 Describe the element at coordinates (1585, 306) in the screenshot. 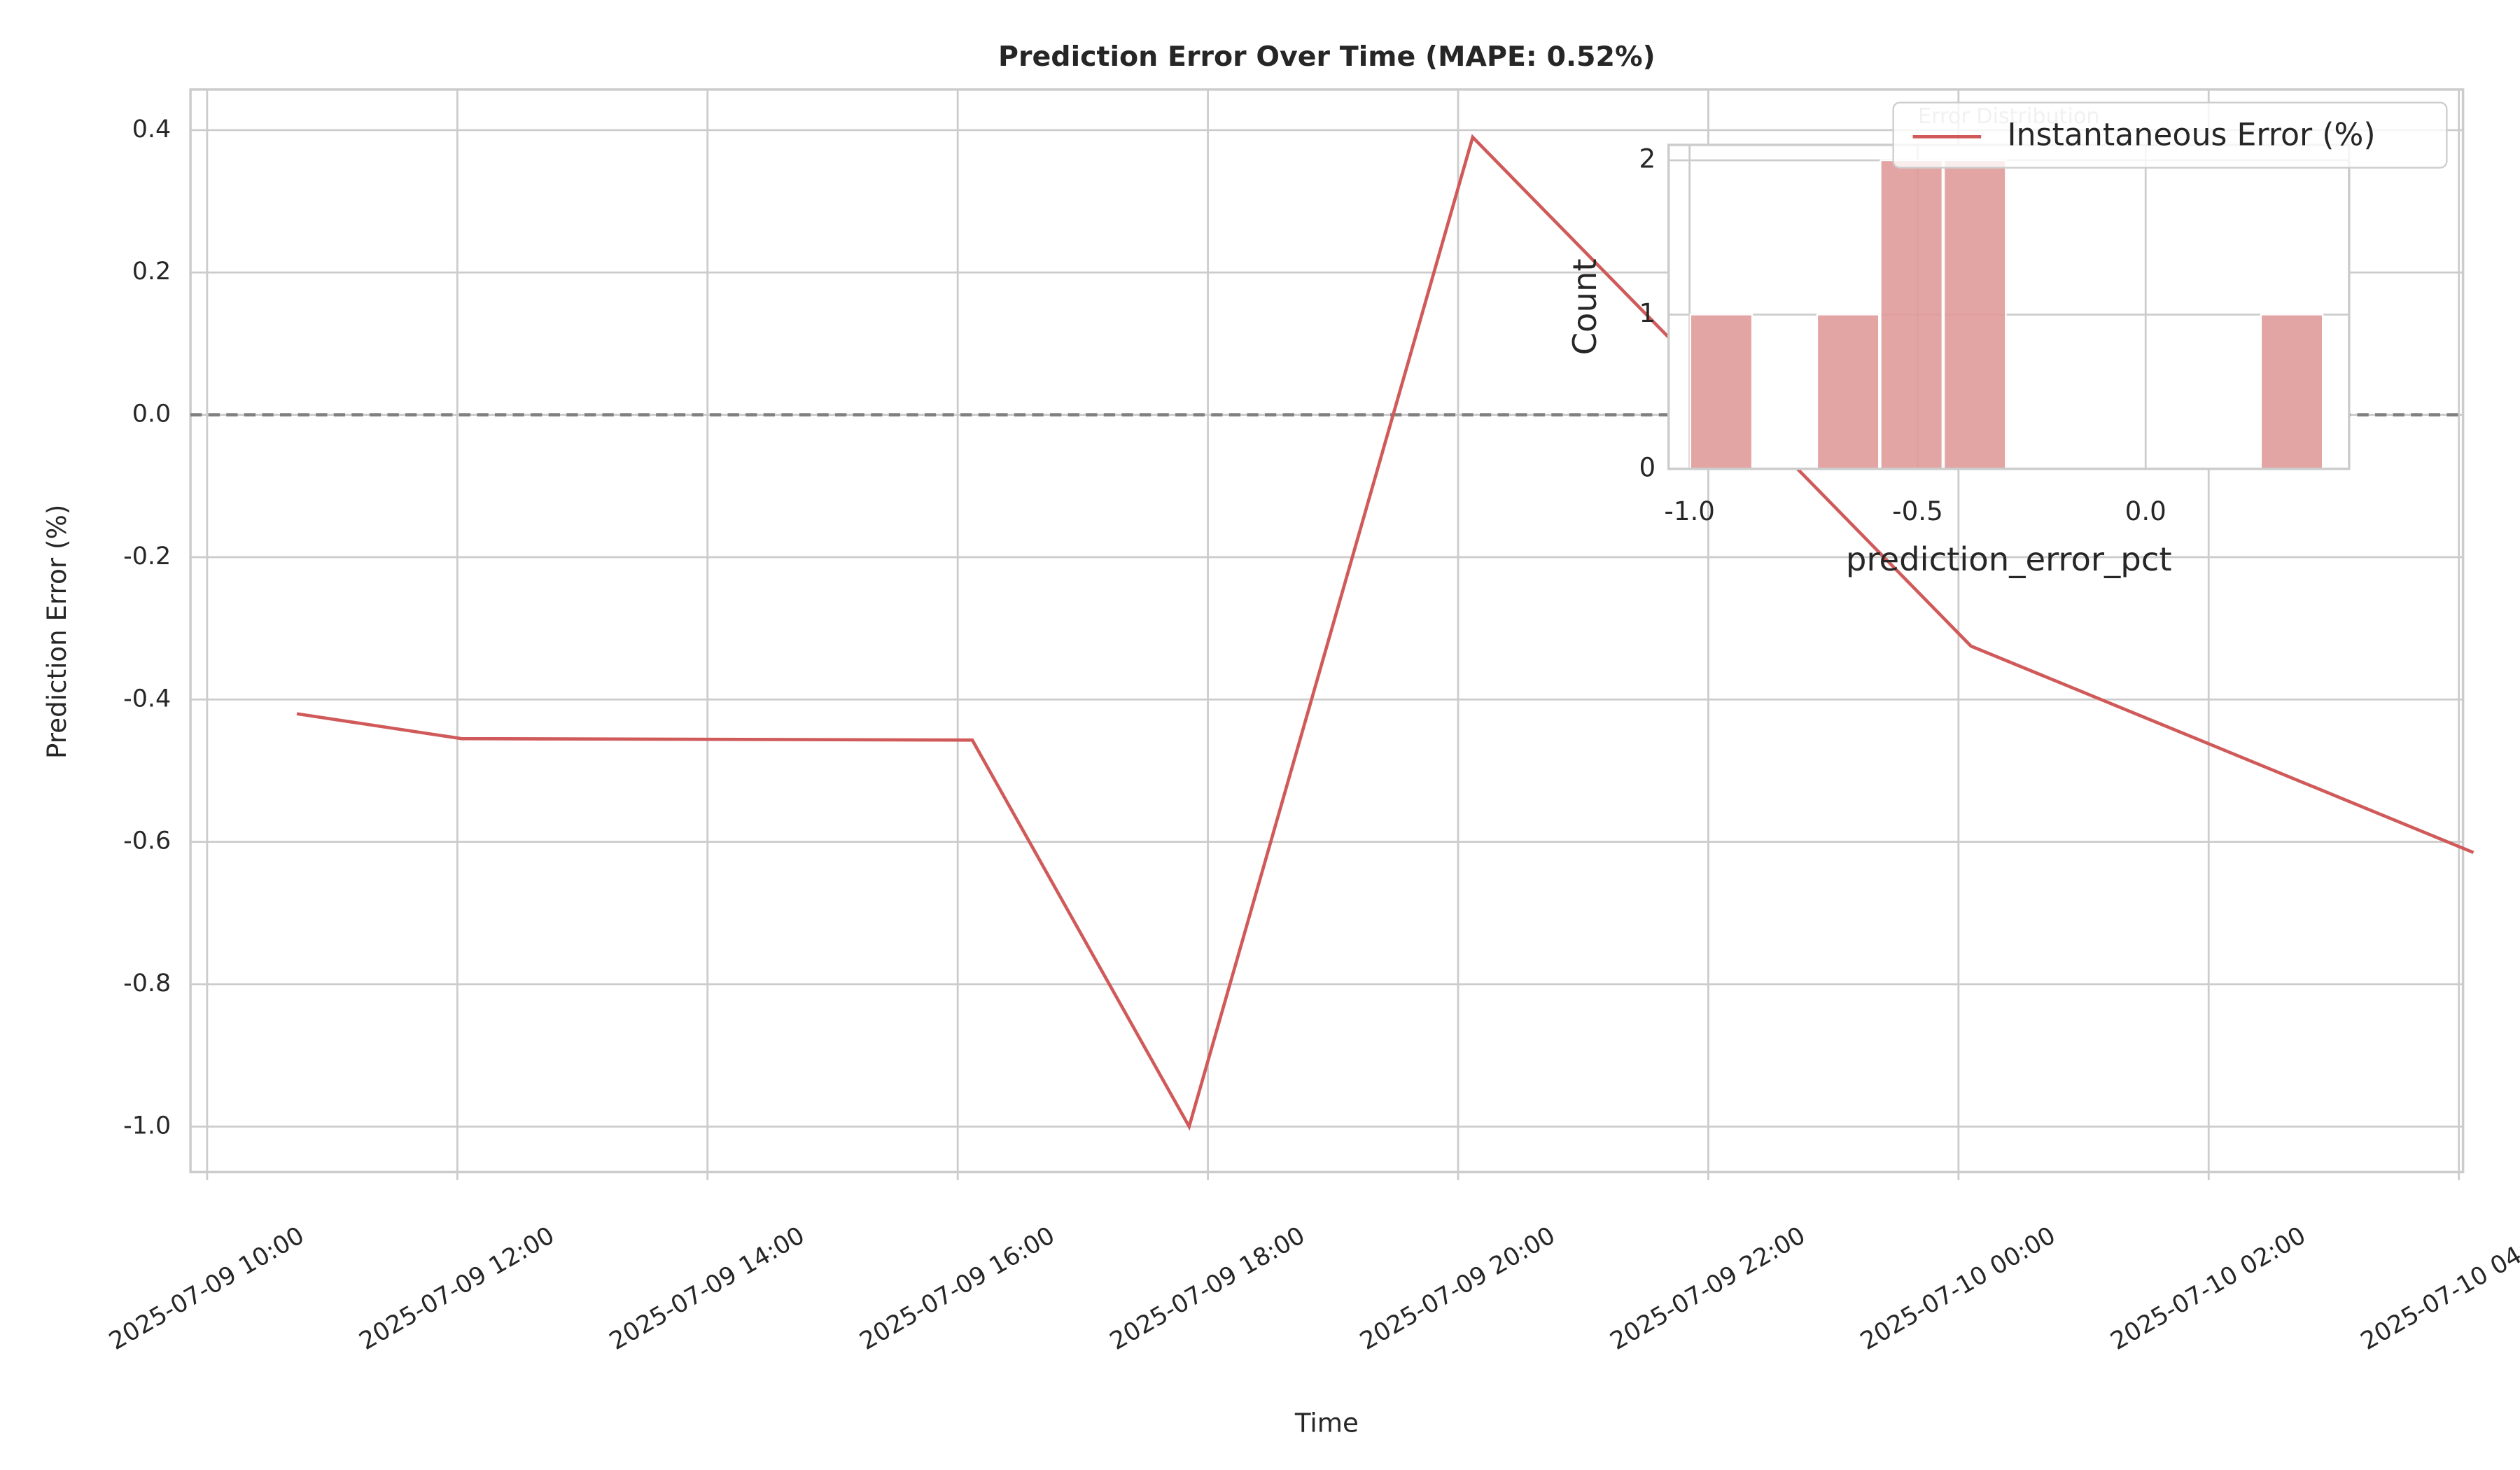

I see `inset-y-label: Count` at that location.